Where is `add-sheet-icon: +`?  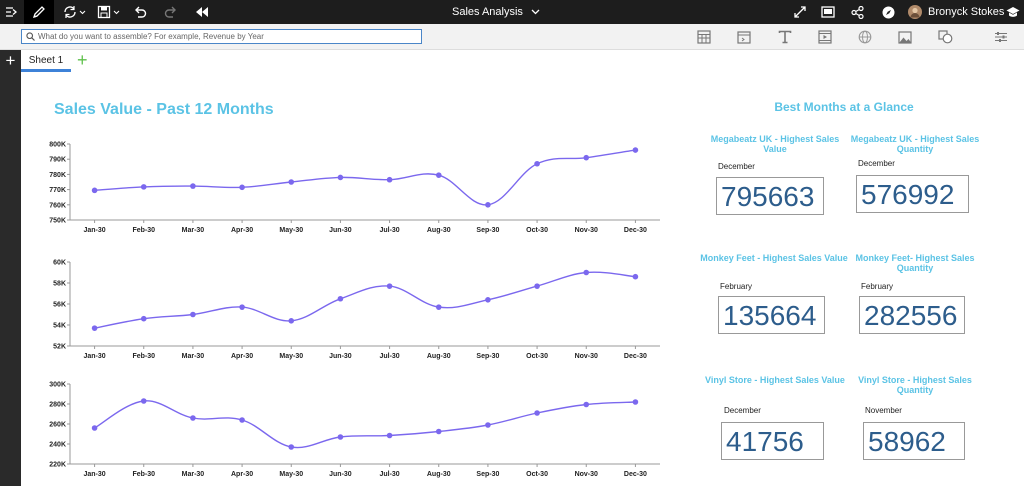
add-sheet-icon: + is located at coordinates (82, 60).